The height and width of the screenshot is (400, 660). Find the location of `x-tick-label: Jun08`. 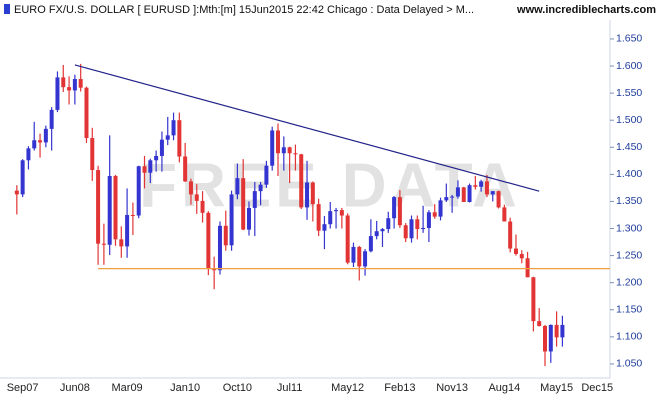

x-tick-label: Jun08 is located at coordinates (75, 388).